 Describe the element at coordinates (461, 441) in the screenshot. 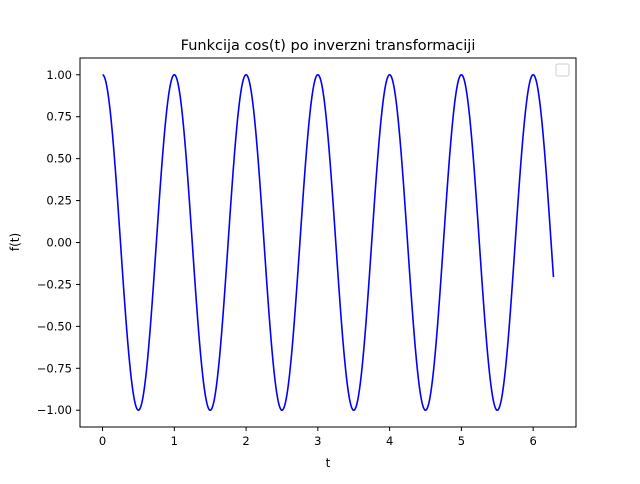

I see `x-tick-label: 5` at that location.